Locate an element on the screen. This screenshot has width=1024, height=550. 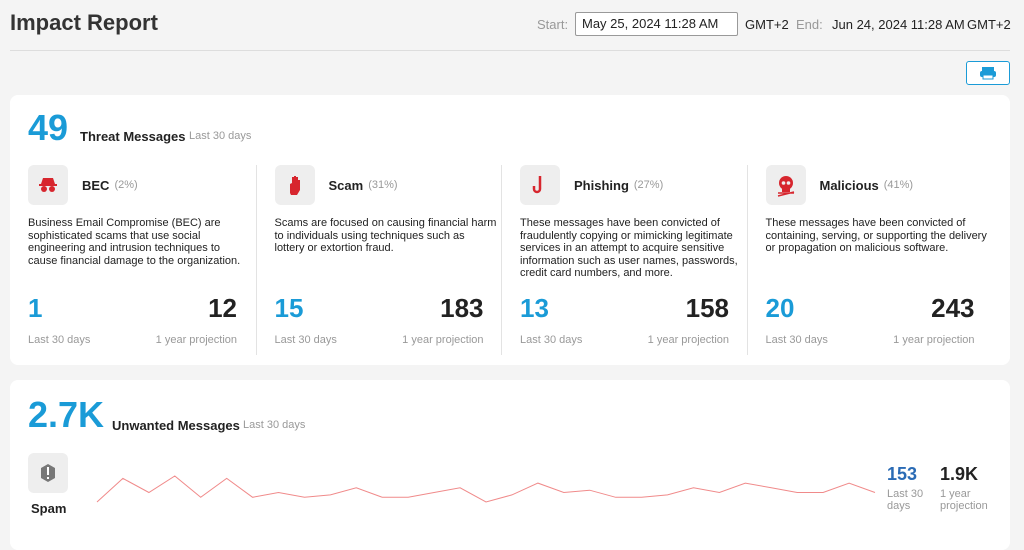
print-button is located at coordinates (988, 73).